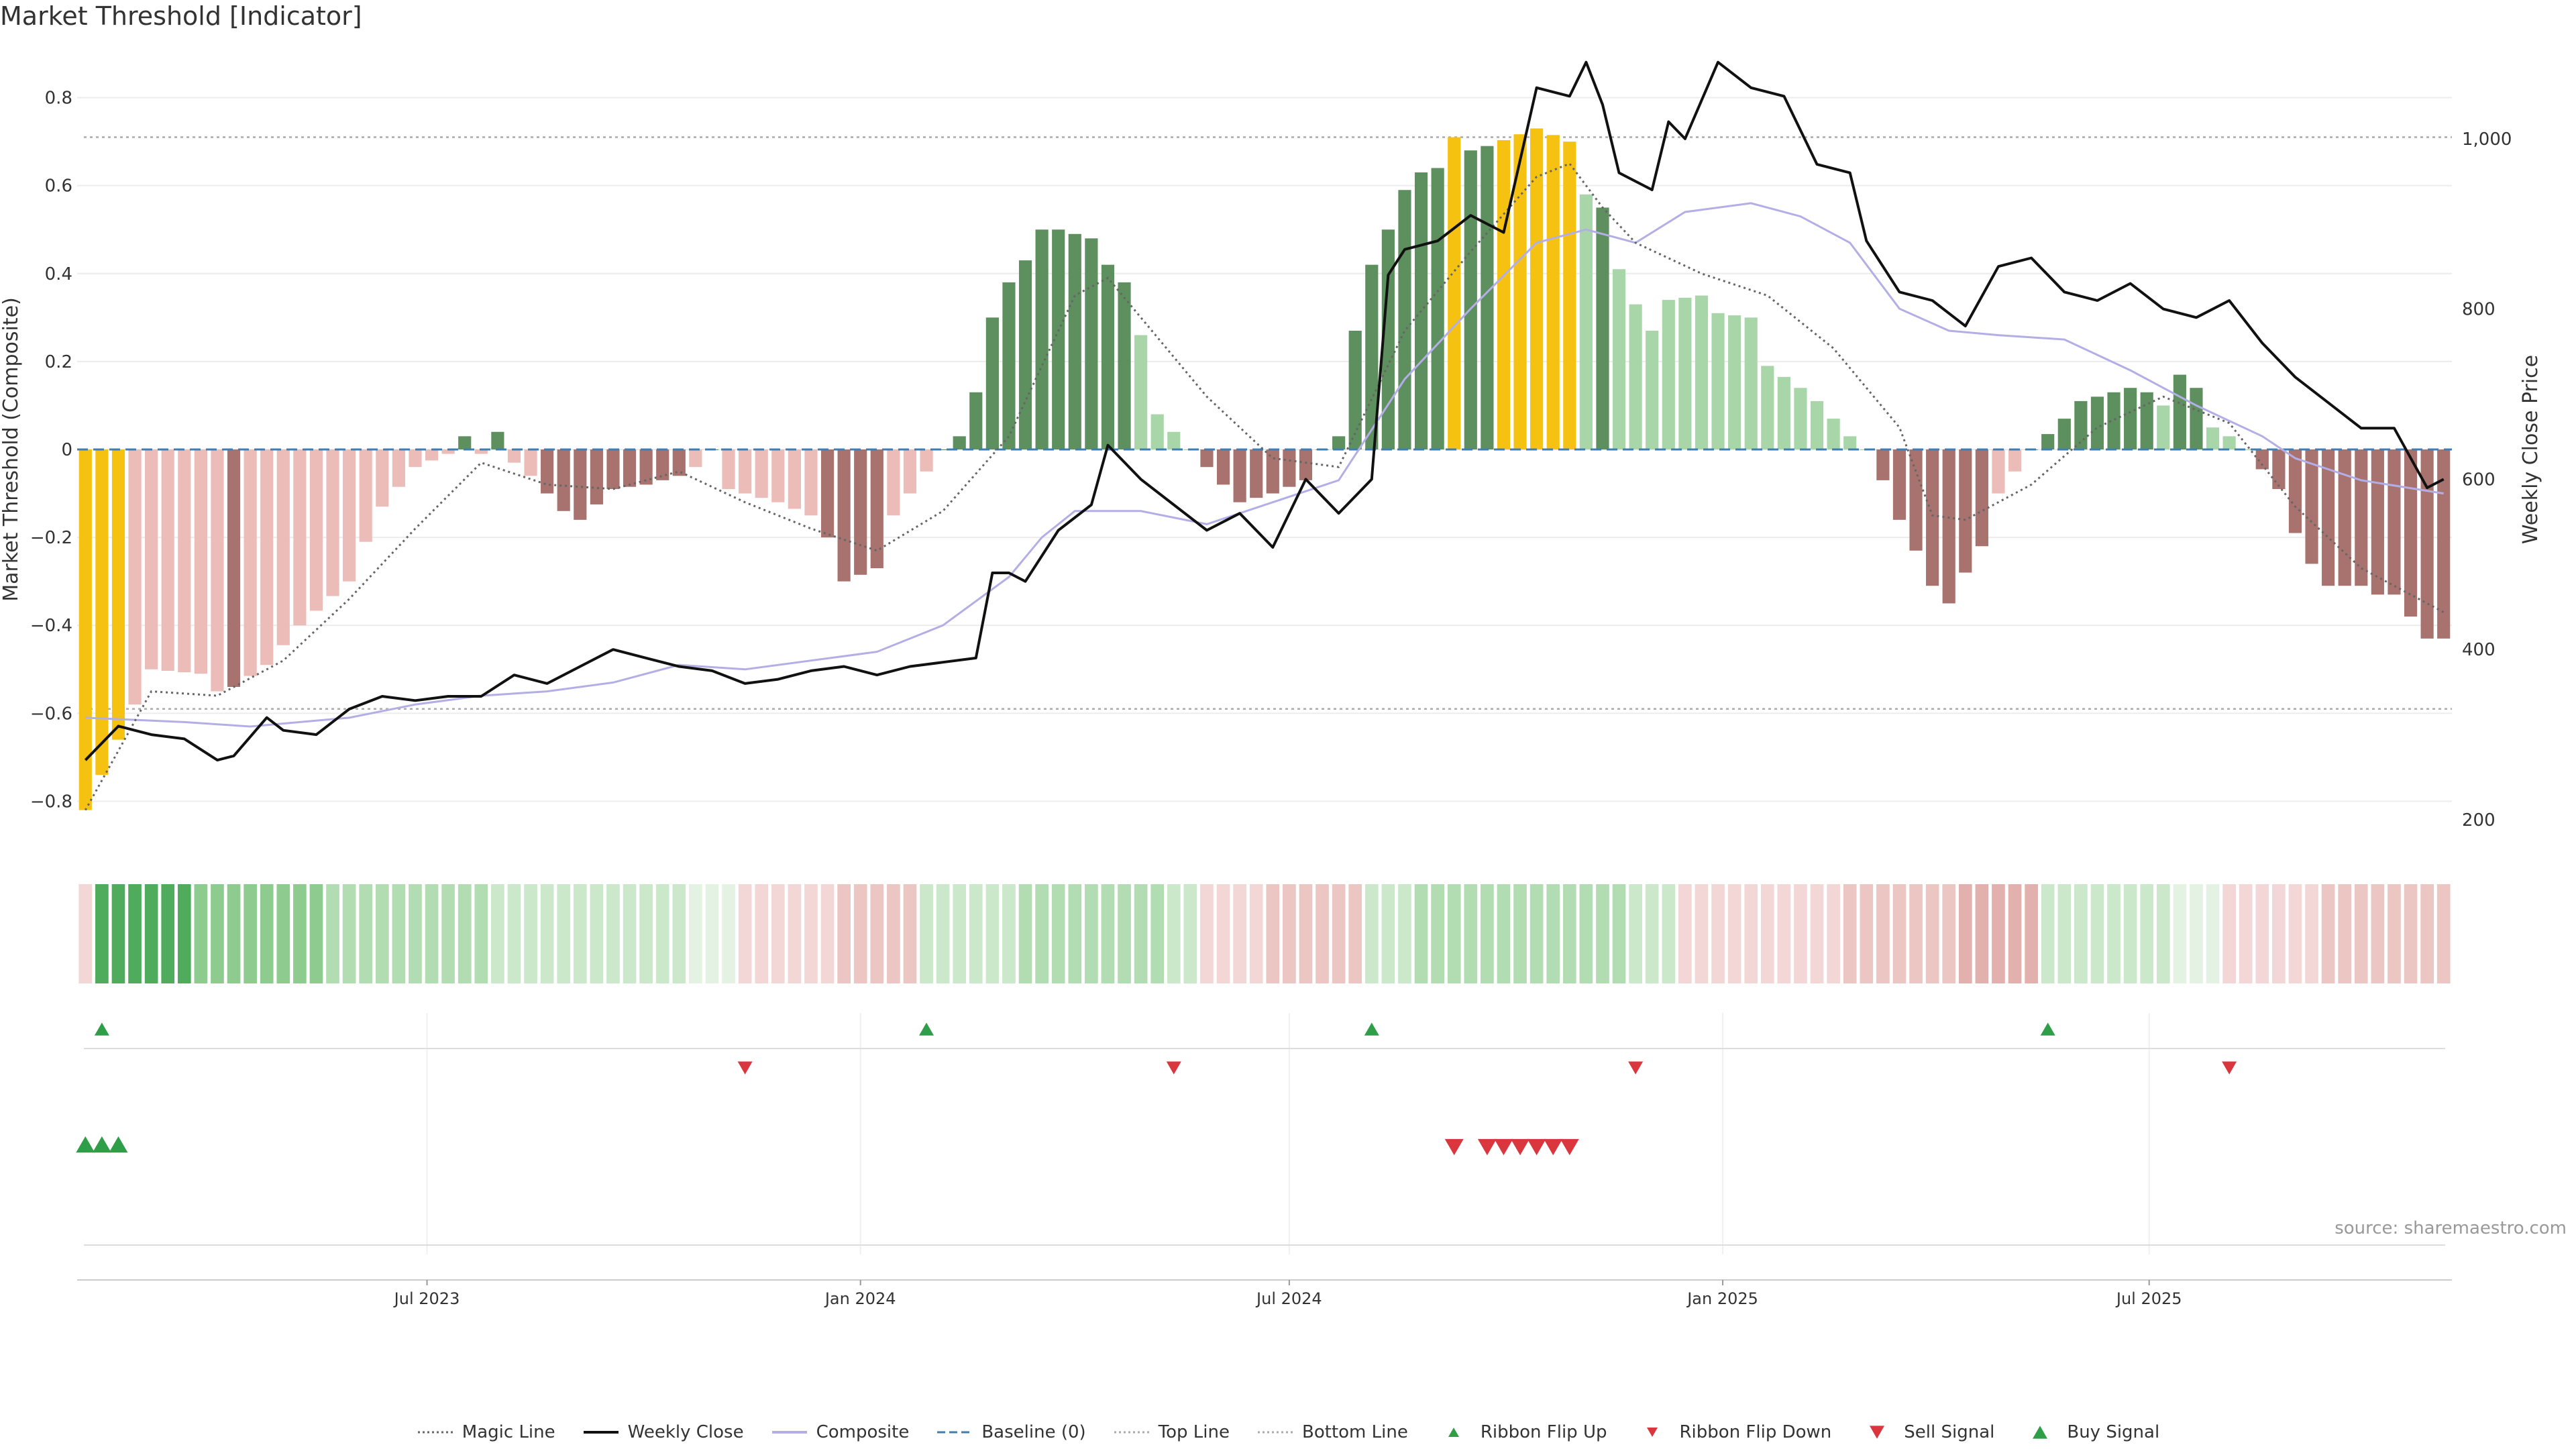  What do you see at coordinates (58, 274) in the screenshot?
I see `y-left-tick-label: 0.4` at bounding box center [58, 274].